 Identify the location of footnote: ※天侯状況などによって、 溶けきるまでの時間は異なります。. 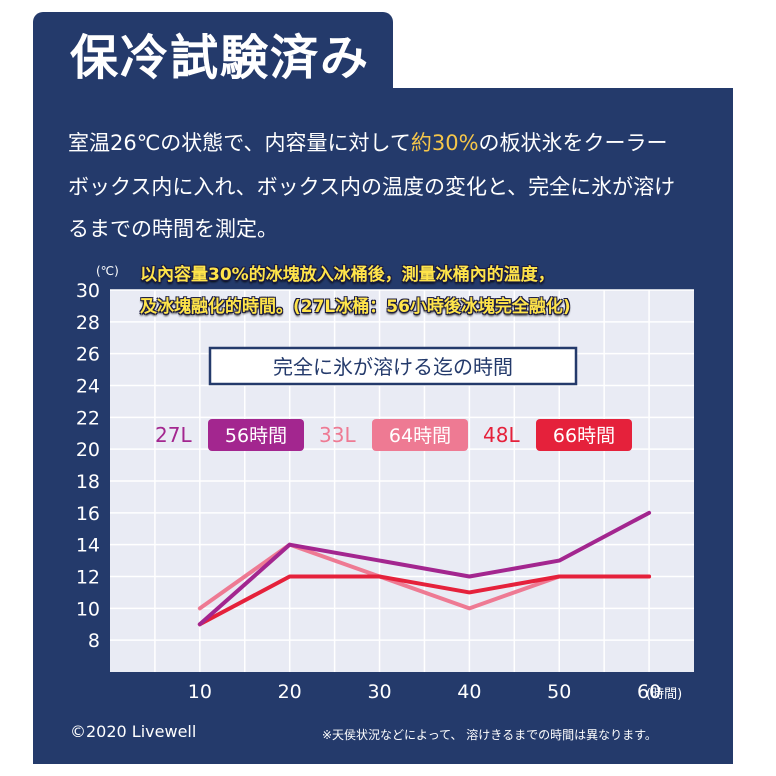
(489, 735).